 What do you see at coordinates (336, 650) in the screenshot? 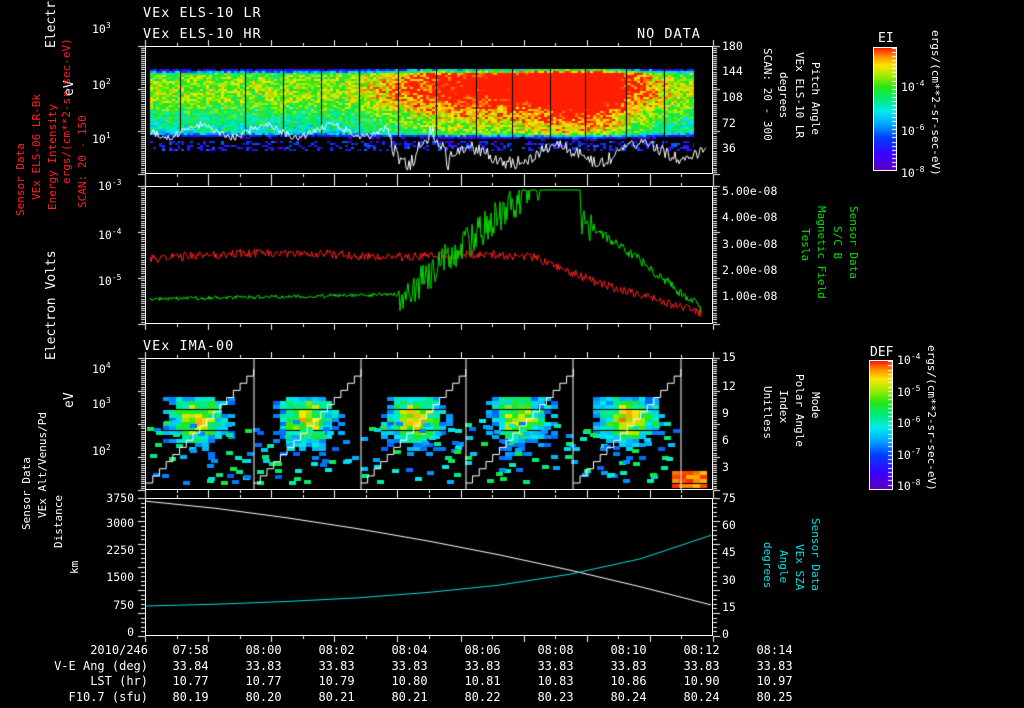
I see `axis-table-cell: 08:02` at bounding box center [336, 650].